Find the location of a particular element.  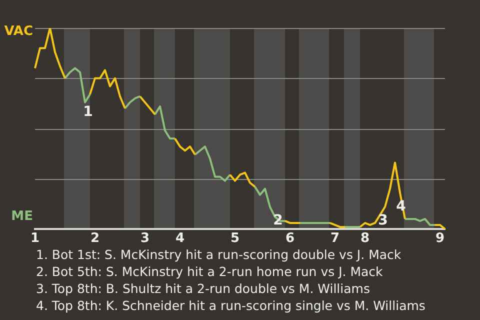

text: 2. Bot 5th: S. McKinstry hit a 2-run home run vs J. Mack is located at coordinates (210, 271).